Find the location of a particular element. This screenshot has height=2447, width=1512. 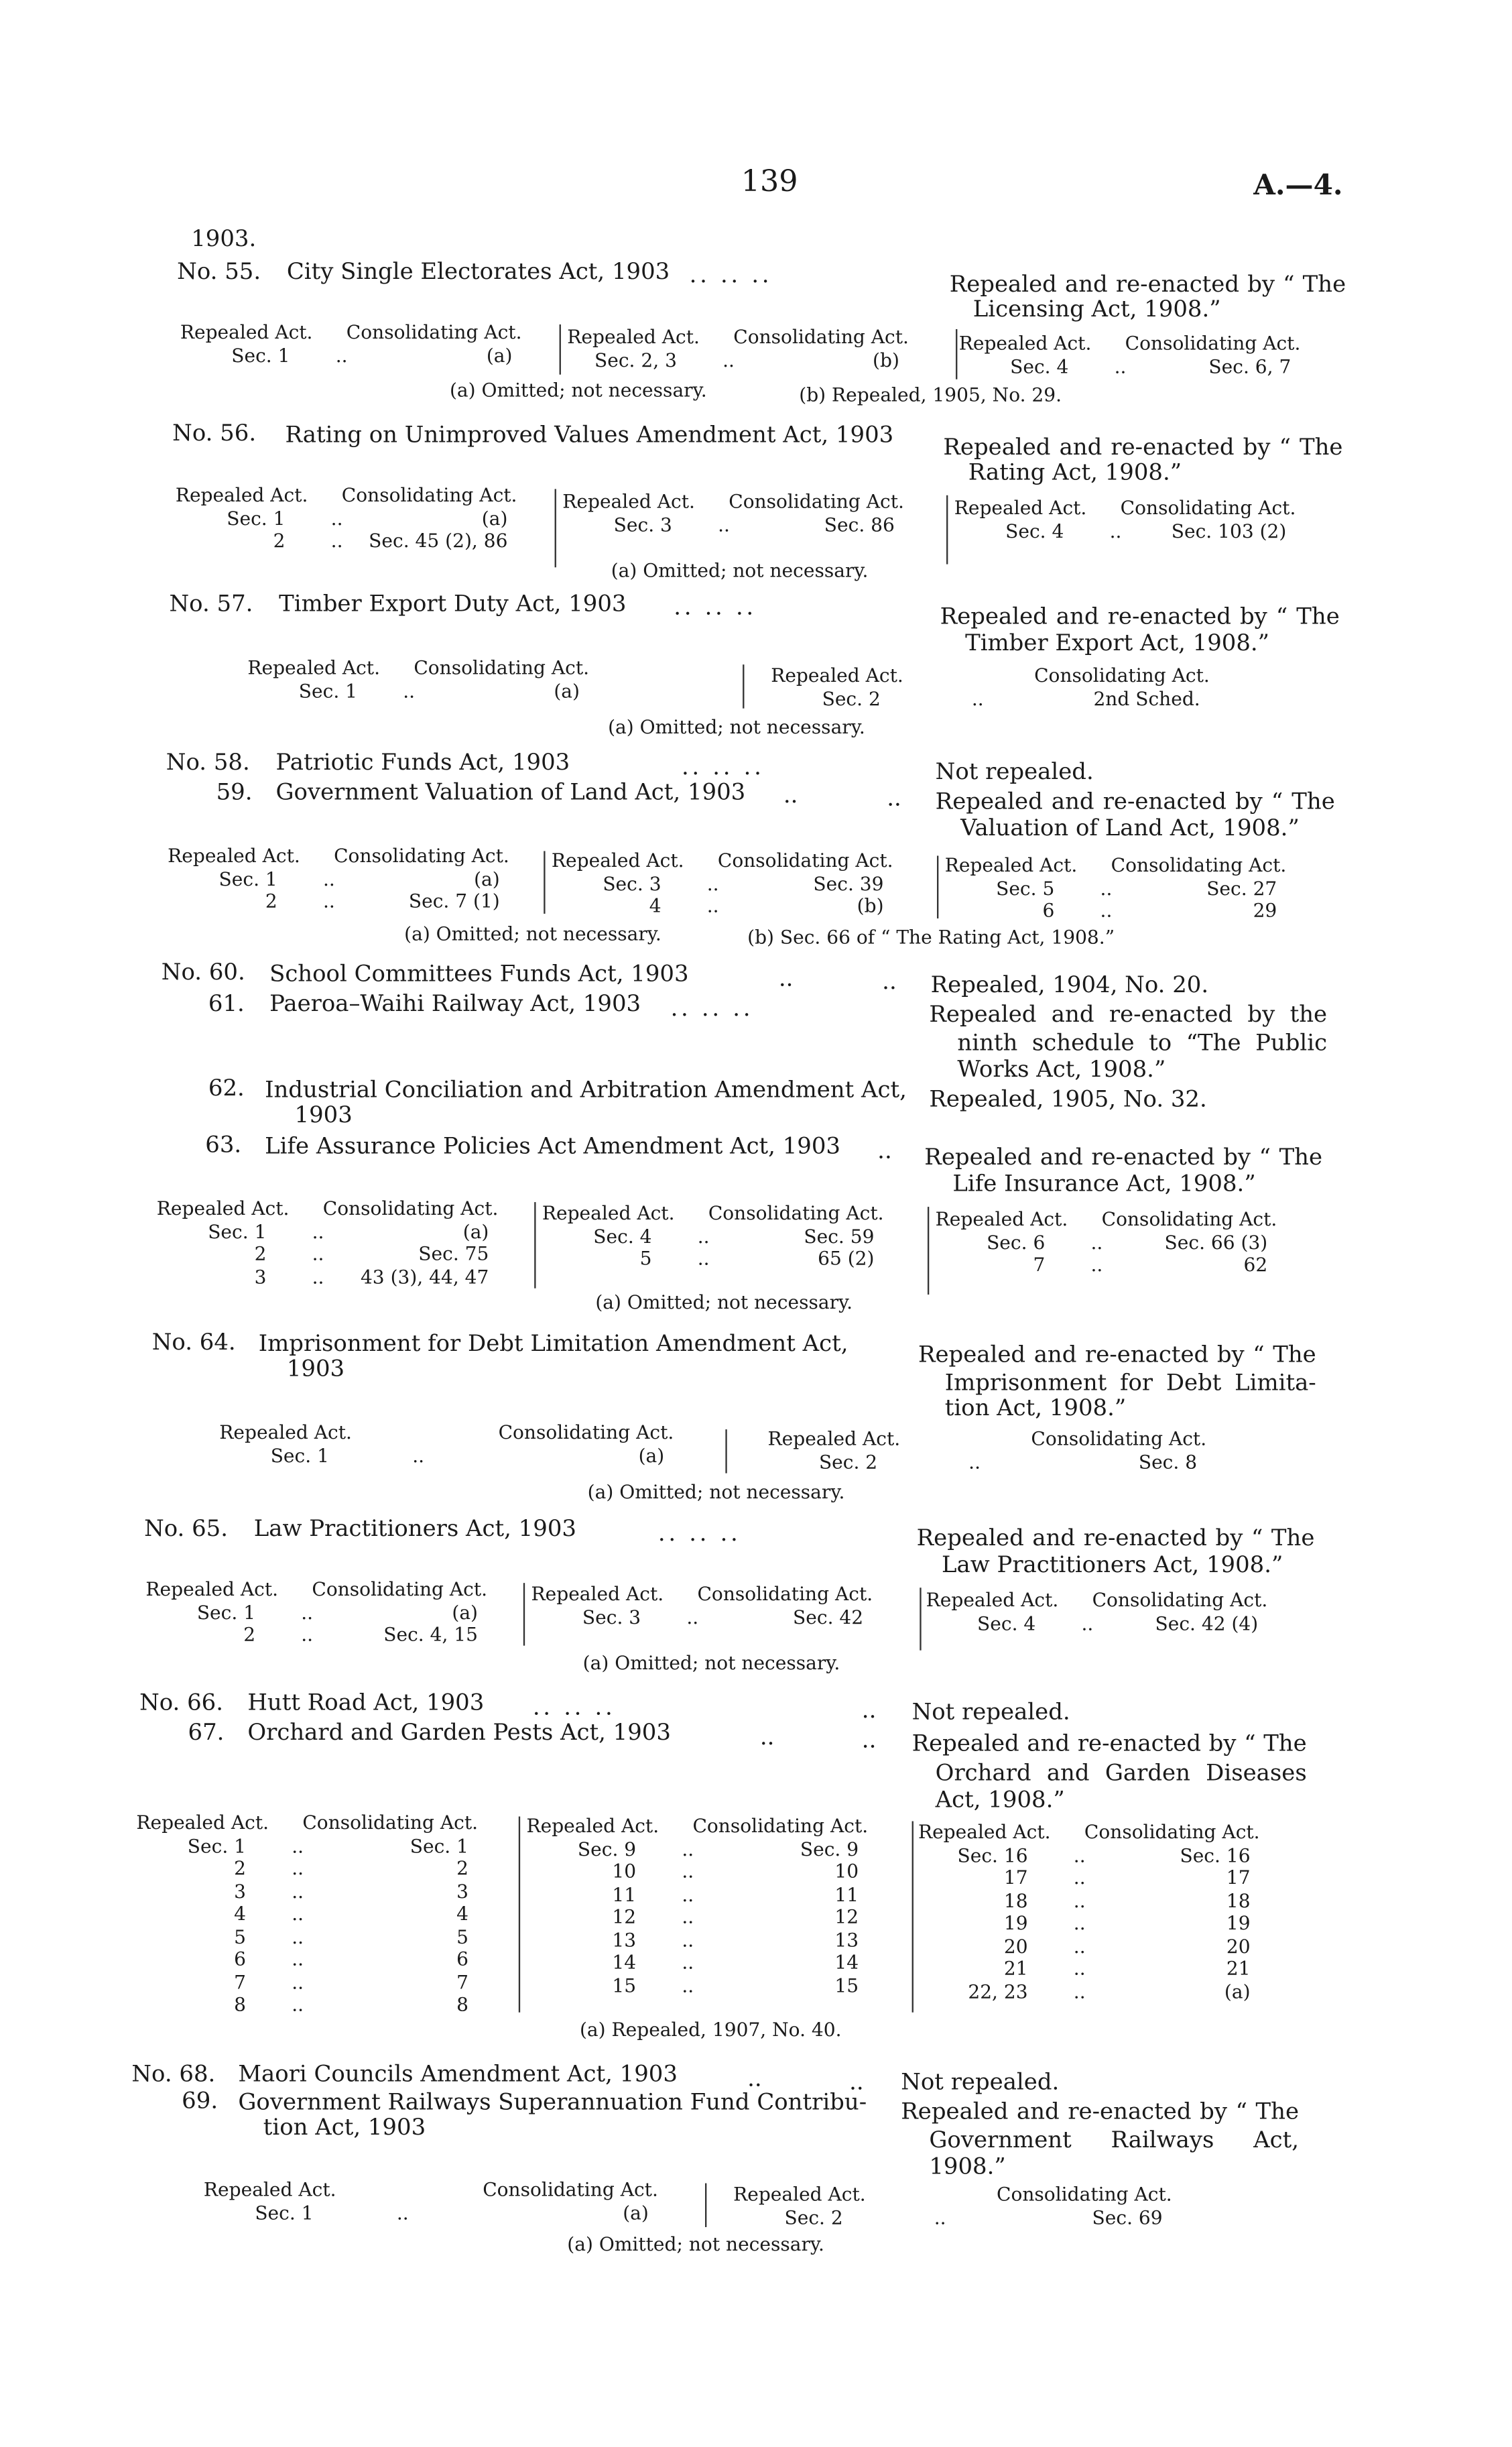

consolidating-section: Sec. 4, 15 is located at coordinates (431, 1635).